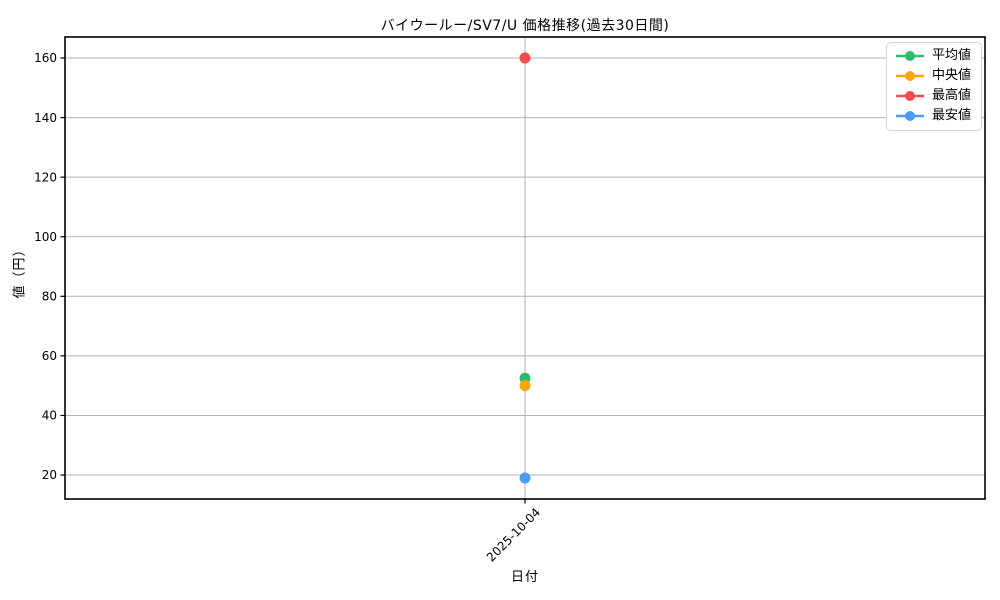 The image size is (1000, 600). Describe the element at coordinates (952, 75) in the screenshot. I see `legend-label: 中央値` at that location.